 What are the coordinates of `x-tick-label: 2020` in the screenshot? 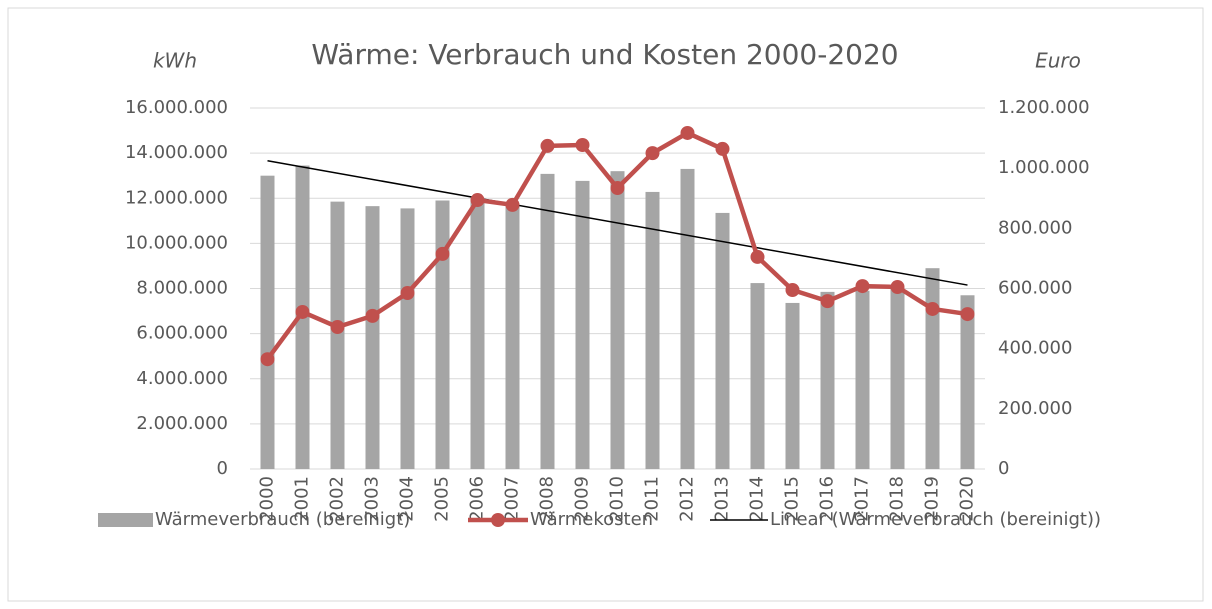 It's located at (967, 499).